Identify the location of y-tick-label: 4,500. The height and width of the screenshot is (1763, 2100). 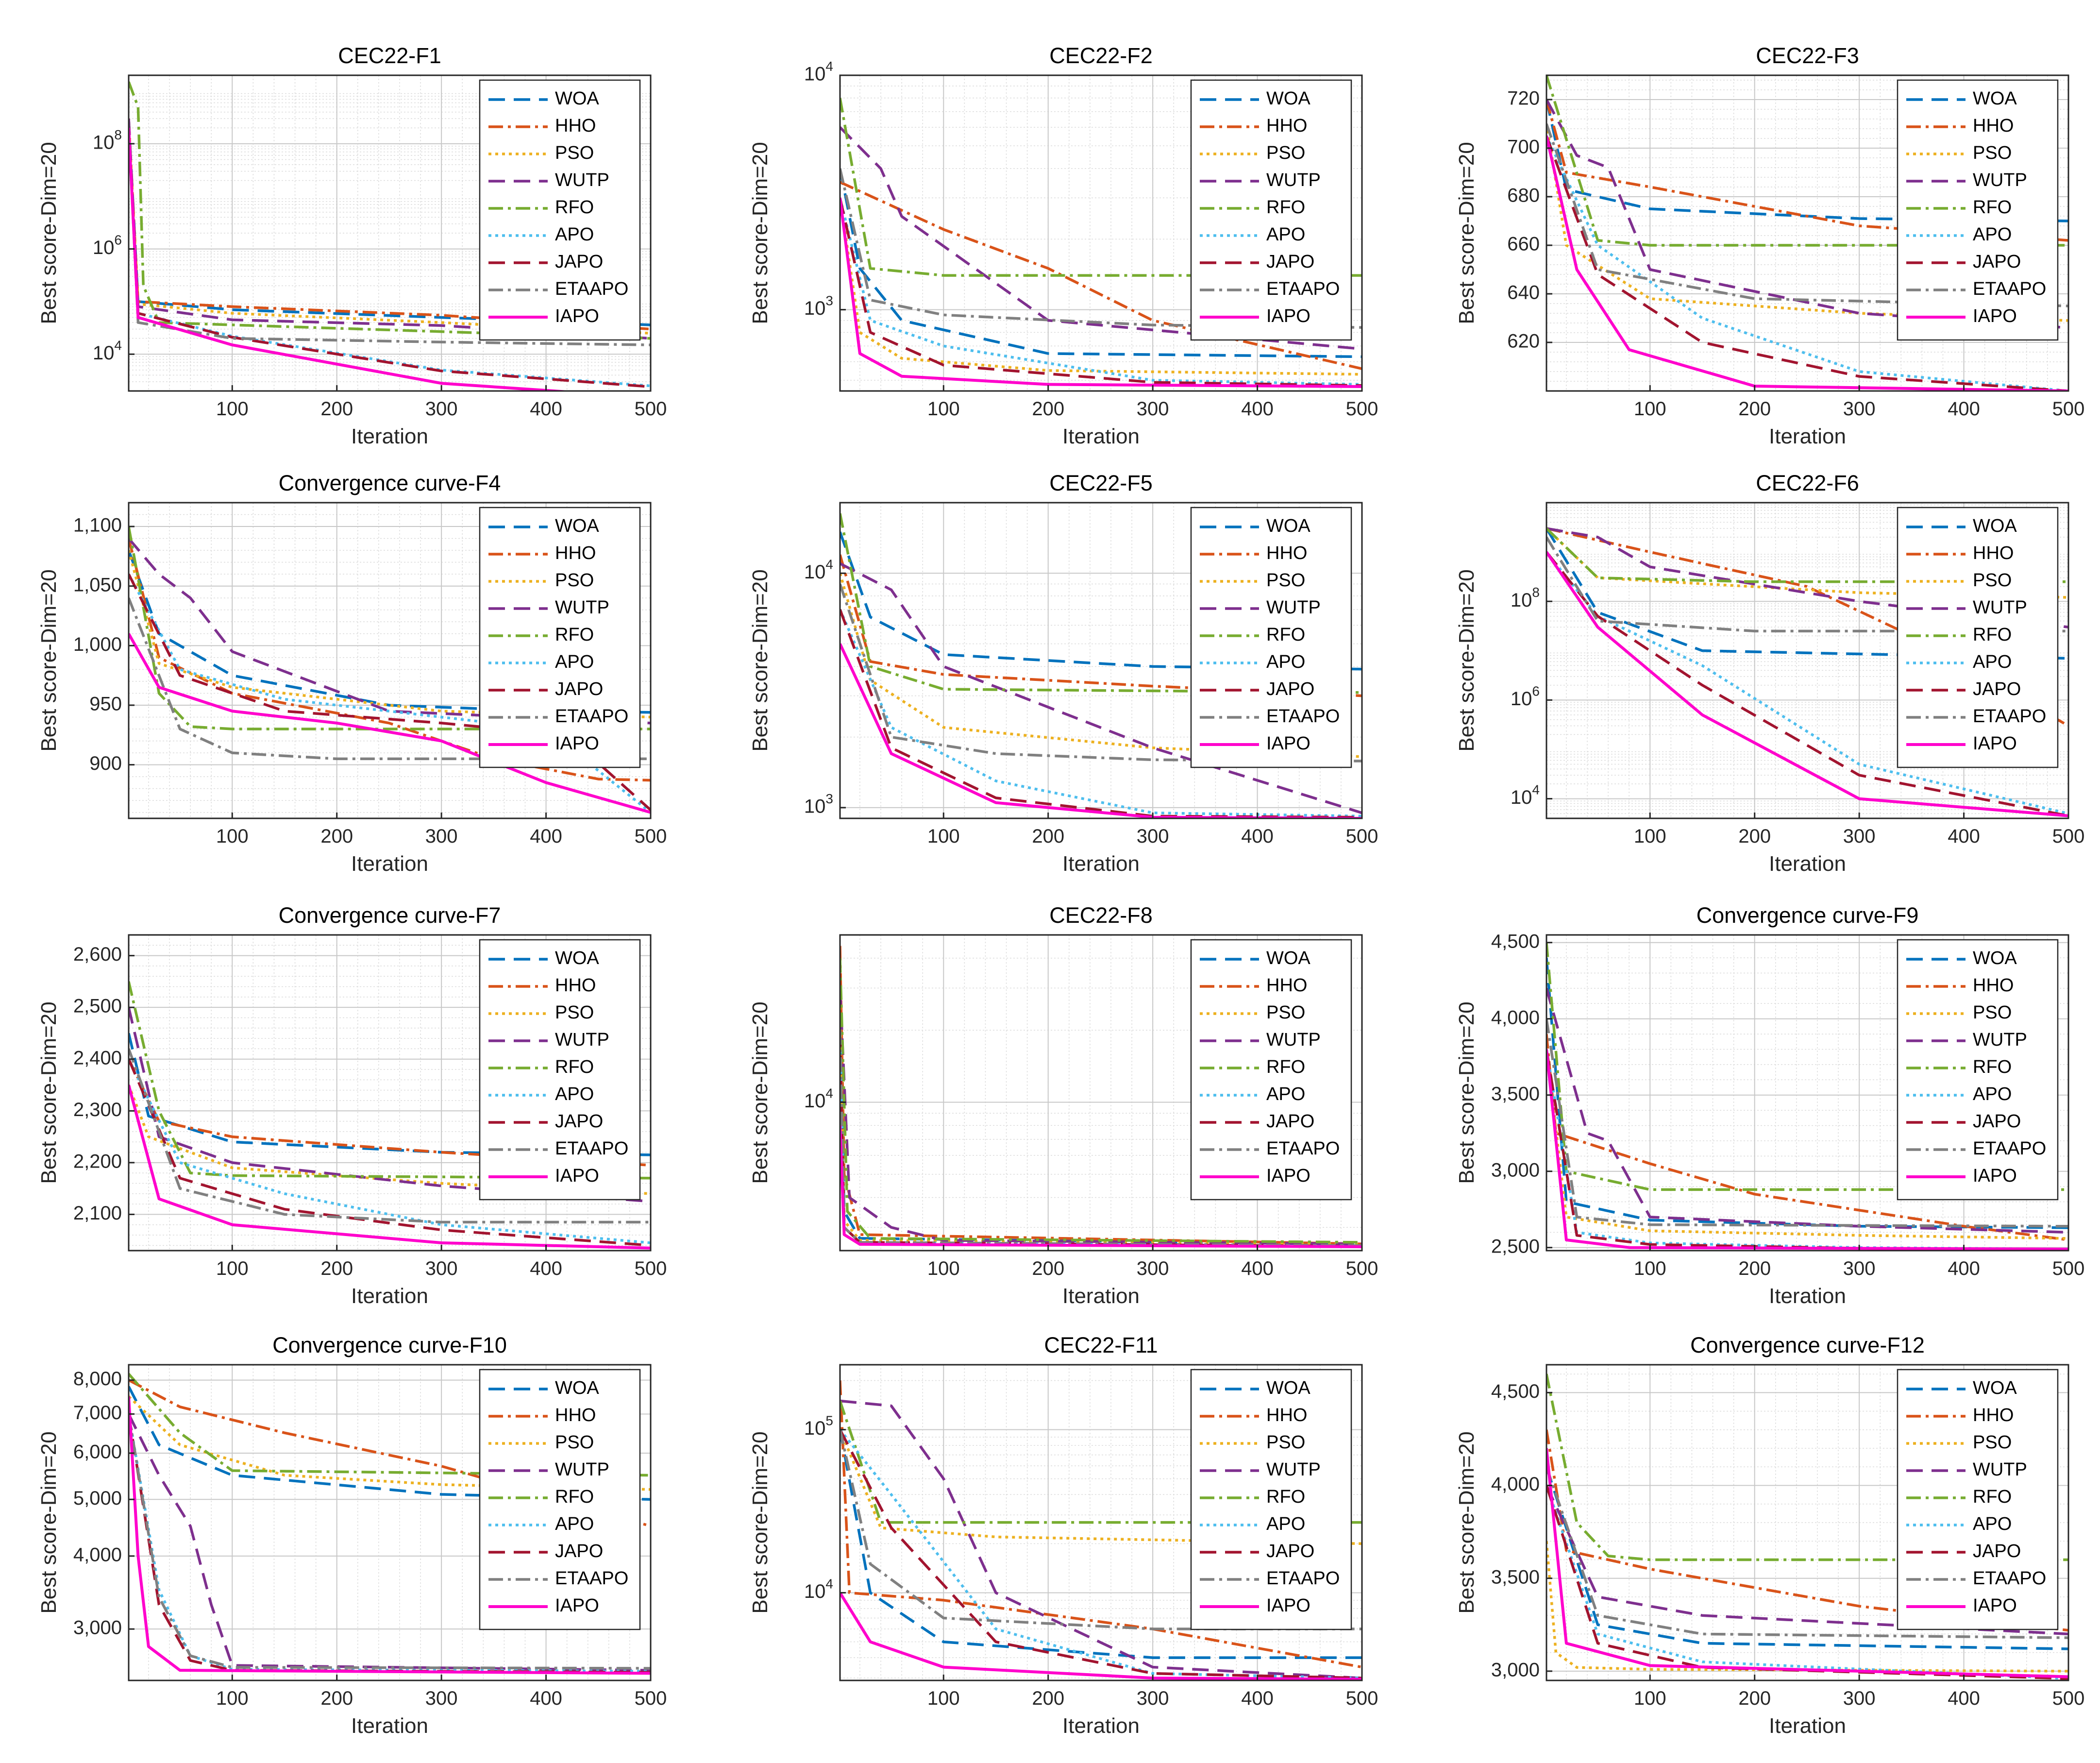
(1515, 1391).